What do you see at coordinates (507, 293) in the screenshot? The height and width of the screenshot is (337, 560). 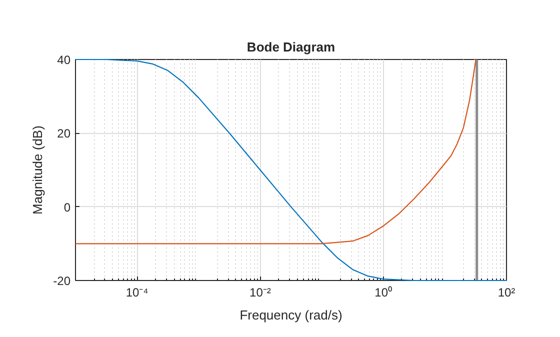 I see `x-tick-label: 10²` at bounding box center [507, 293].